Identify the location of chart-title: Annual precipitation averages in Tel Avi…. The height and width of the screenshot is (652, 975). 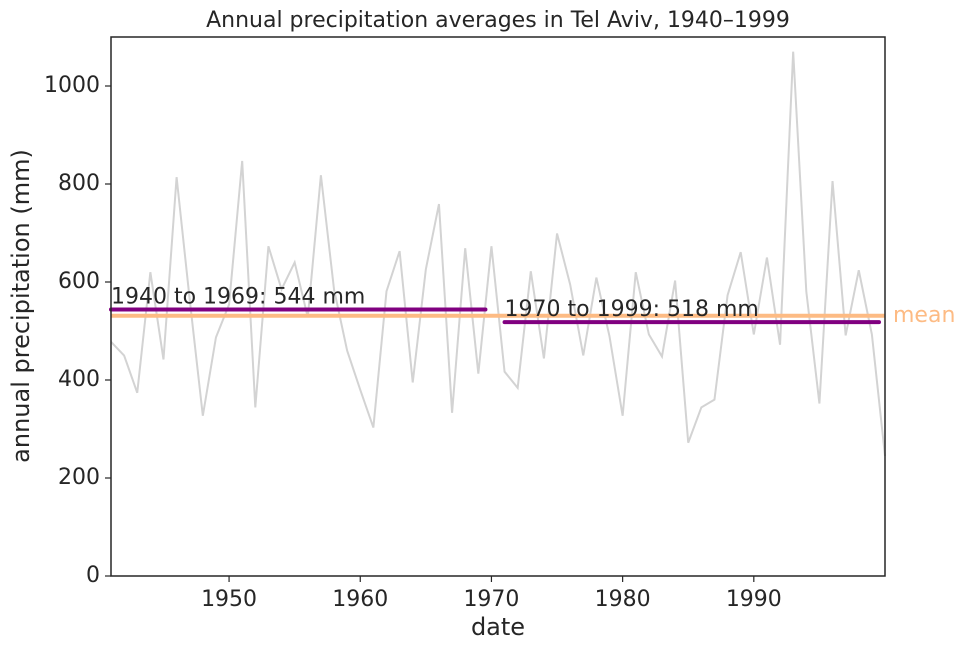
(498, 20).